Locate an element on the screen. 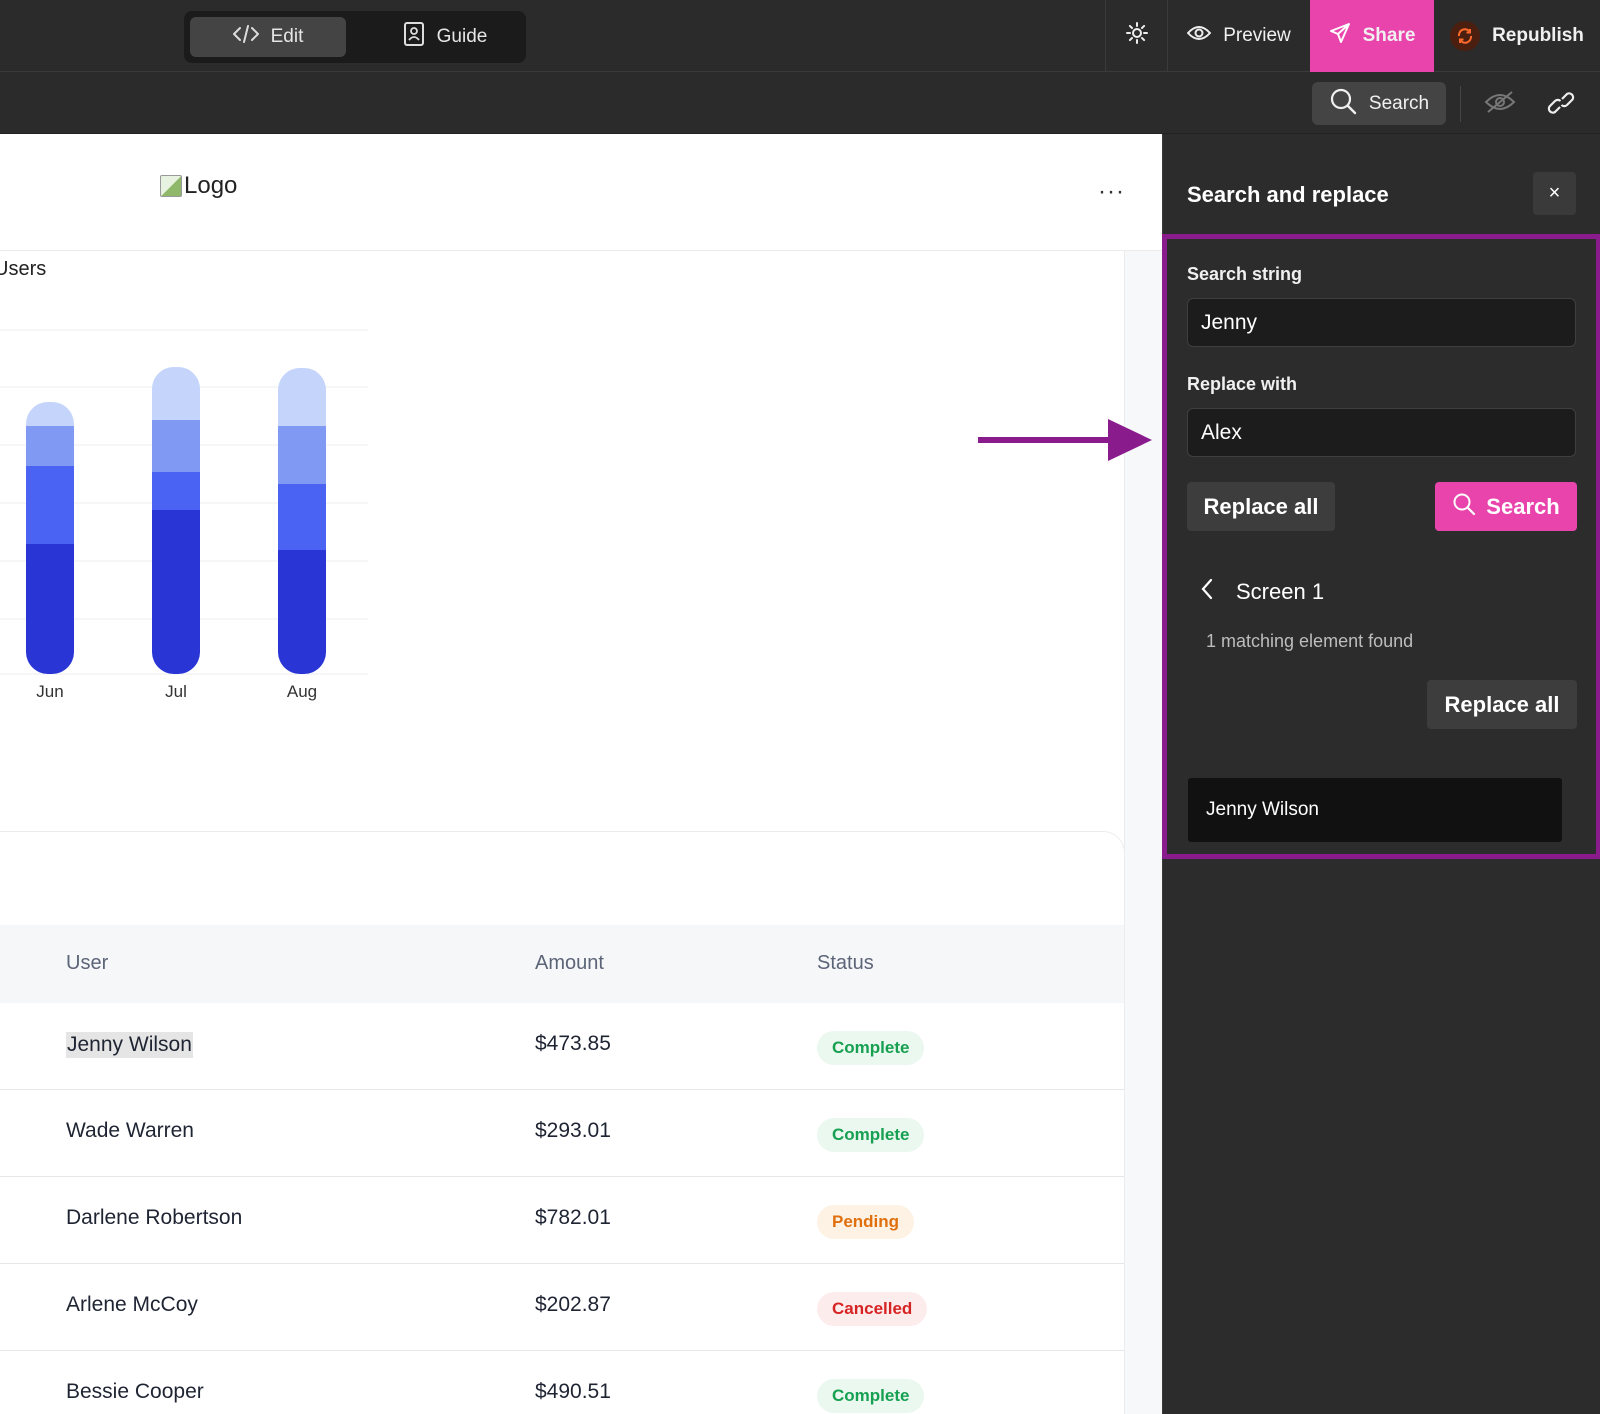 Image resolution: width=1600 pixels, height=1414 pixels. x-tick-label: Aug is located at coordinates (302, 691).